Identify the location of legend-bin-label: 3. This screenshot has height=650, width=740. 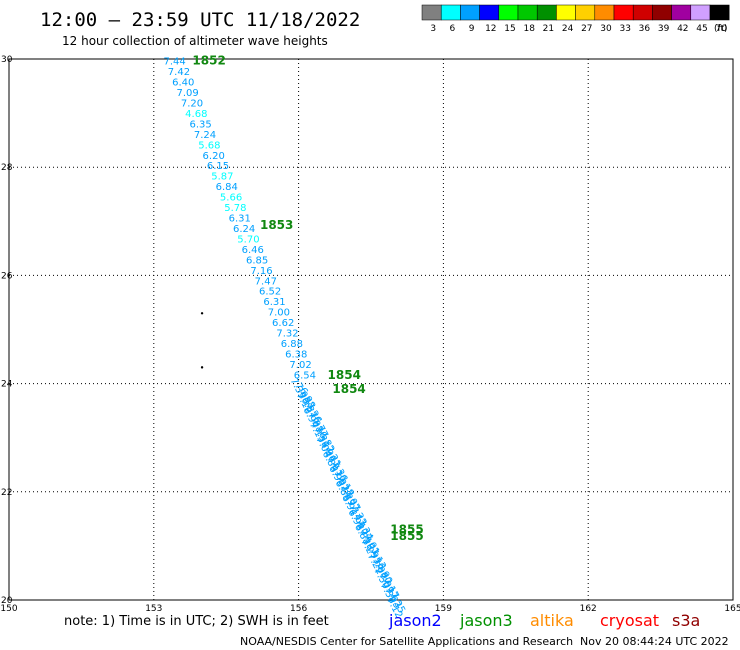
(433, 29).